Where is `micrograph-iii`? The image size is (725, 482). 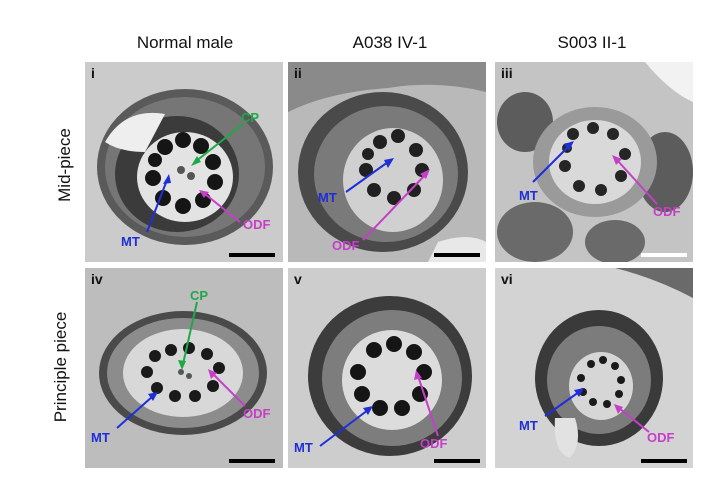 micrograph-iii is located at coordinates (594, 162).